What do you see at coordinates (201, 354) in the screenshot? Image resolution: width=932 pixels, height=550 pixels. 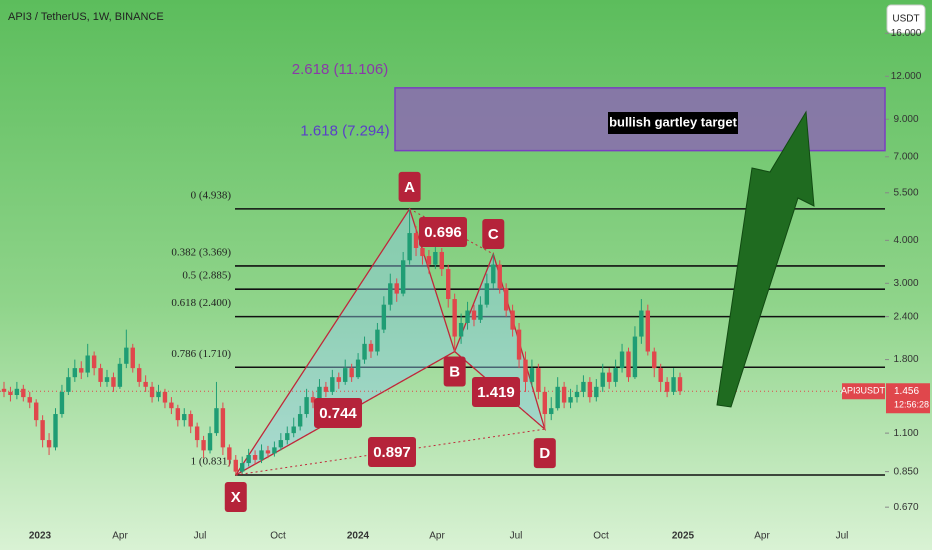 I see `fib-label: 0.786 (1.710)` at bounding box center [201, 354].